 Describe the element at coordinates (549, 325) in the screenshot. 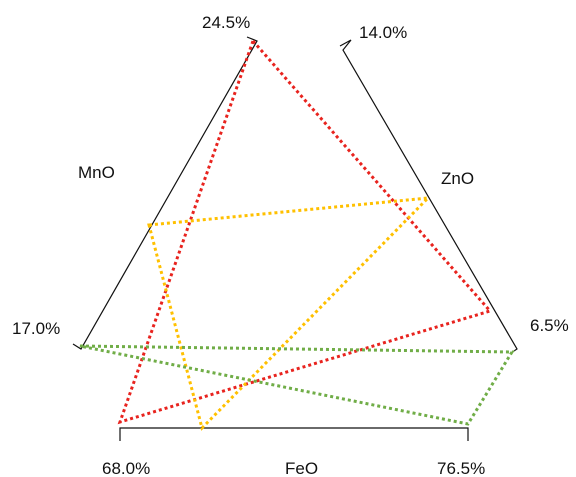

I see `zno-bottom-label: 6.5%` at that location.